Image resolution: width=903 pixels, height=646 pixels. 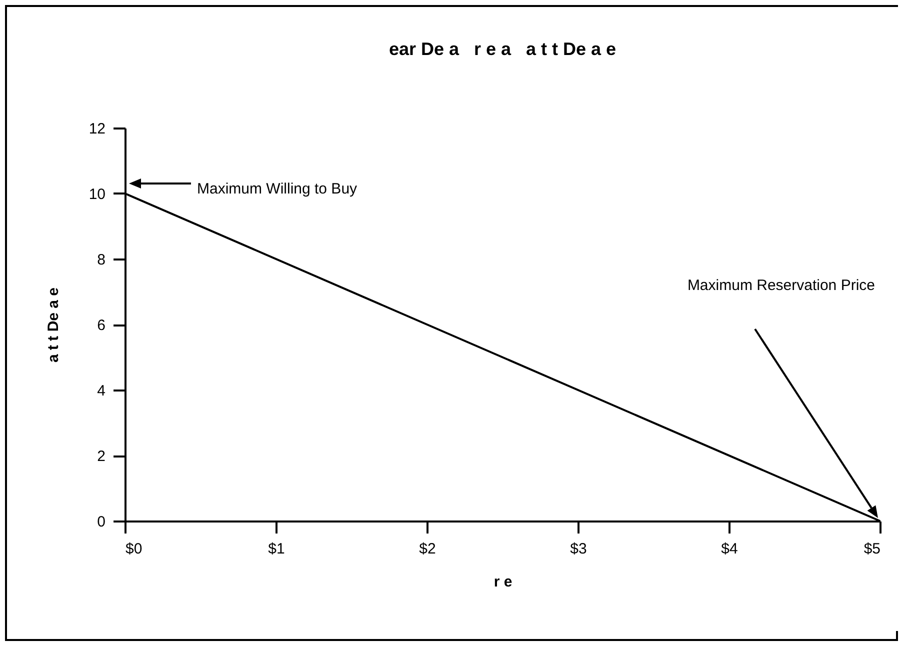 What do you see at coordinates (427, 549) in the screenshot?
I see `x-tick-label: $2` at bounding box center [427, 549].